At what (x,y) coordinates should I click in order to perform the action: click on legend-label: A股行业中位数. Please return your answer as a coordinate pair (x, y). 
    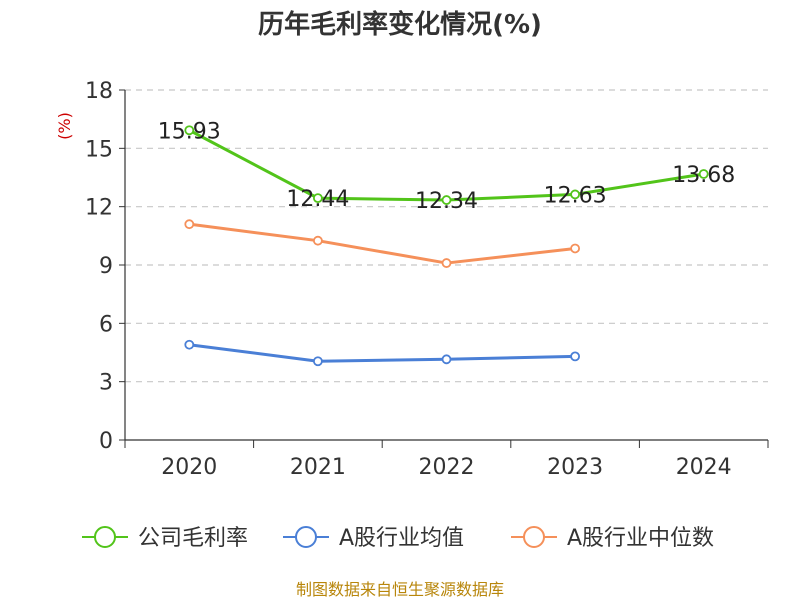
    Looking at the image, I should click on (640, 538).